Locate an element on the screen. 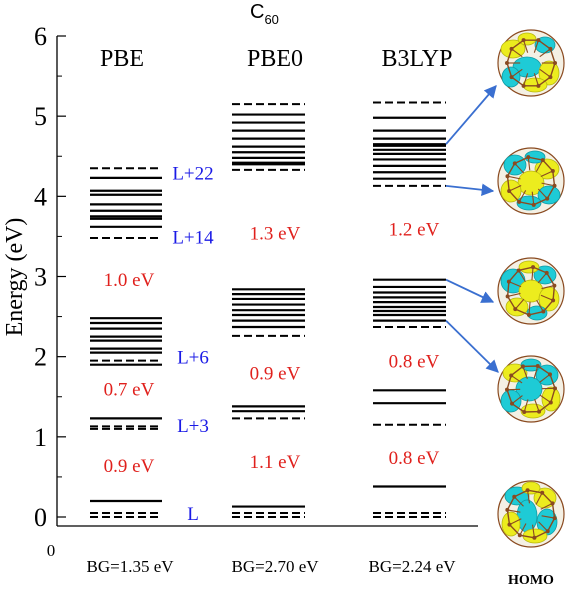 The width and height of the screenshot is (588, 590). y-tick-label: 6 is located at coordinates (40, 36).